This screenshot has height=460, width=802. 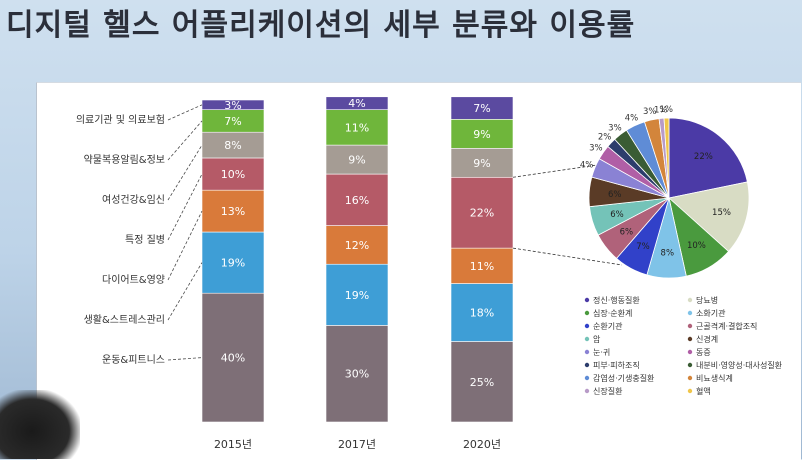 I want to click on category-label: 다이어트&영양, so click(x=133, y=280).